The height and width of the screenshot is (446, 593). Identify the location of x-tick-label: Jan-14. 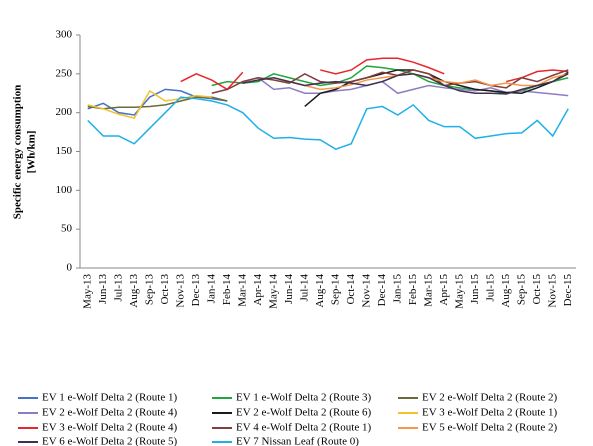
(211, 289).